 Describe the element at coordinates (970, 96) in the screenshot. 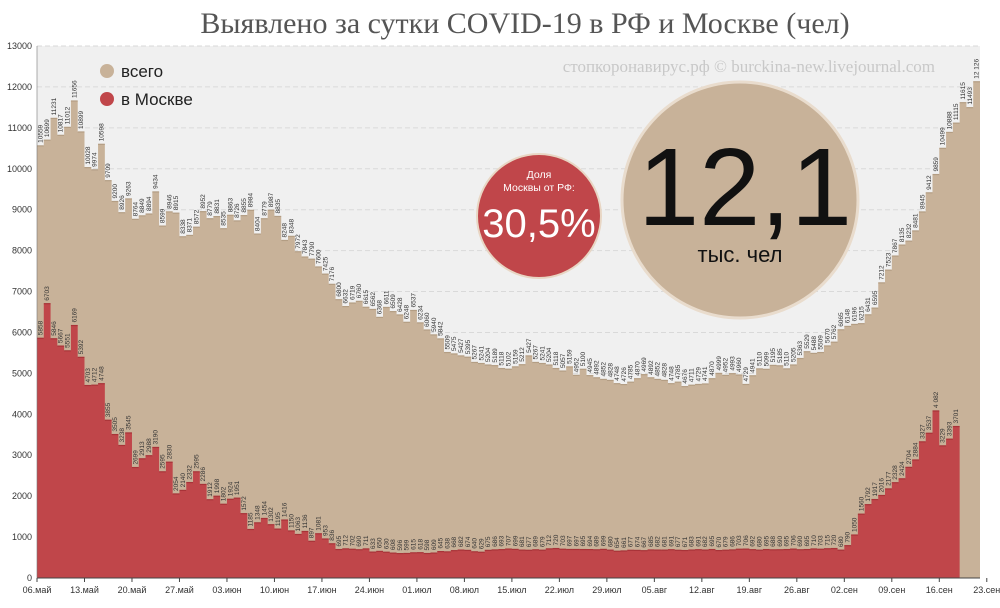

I see `data-label-total: 11493` at that location.